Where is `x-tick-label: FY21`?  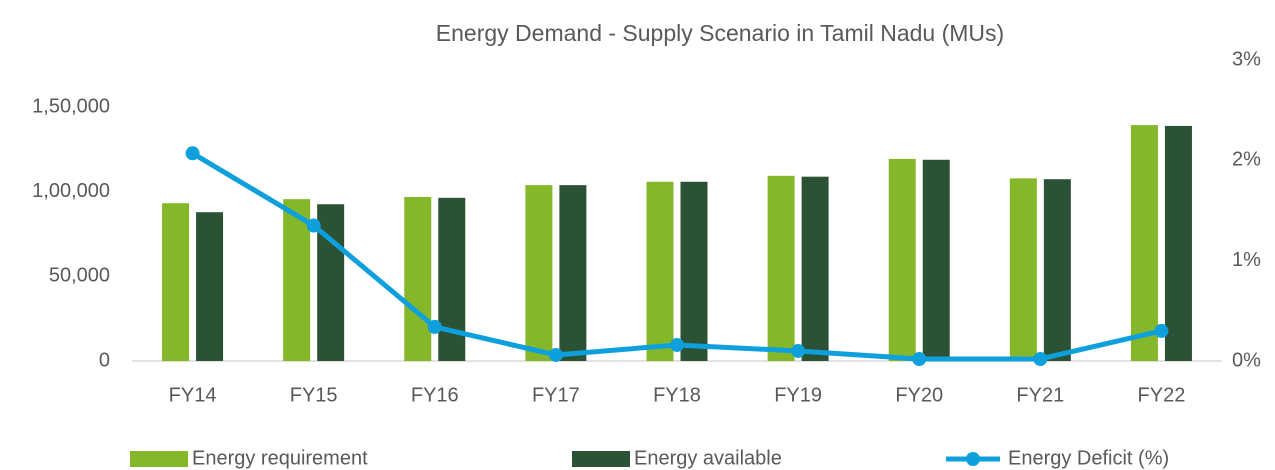 x-tick-label: FY21 is located at coordinates (1040, 395).